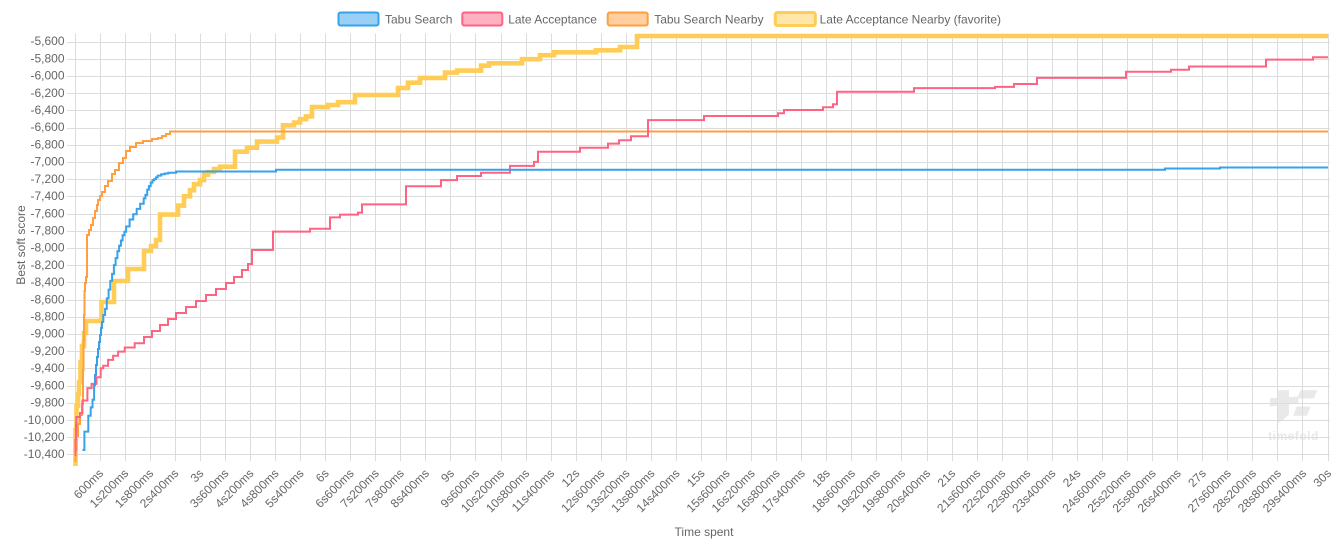  What do you see at coordinates (47, 144) in the screenshot?
I see `svg-text: -6,800` at bounding box center [47, 144].